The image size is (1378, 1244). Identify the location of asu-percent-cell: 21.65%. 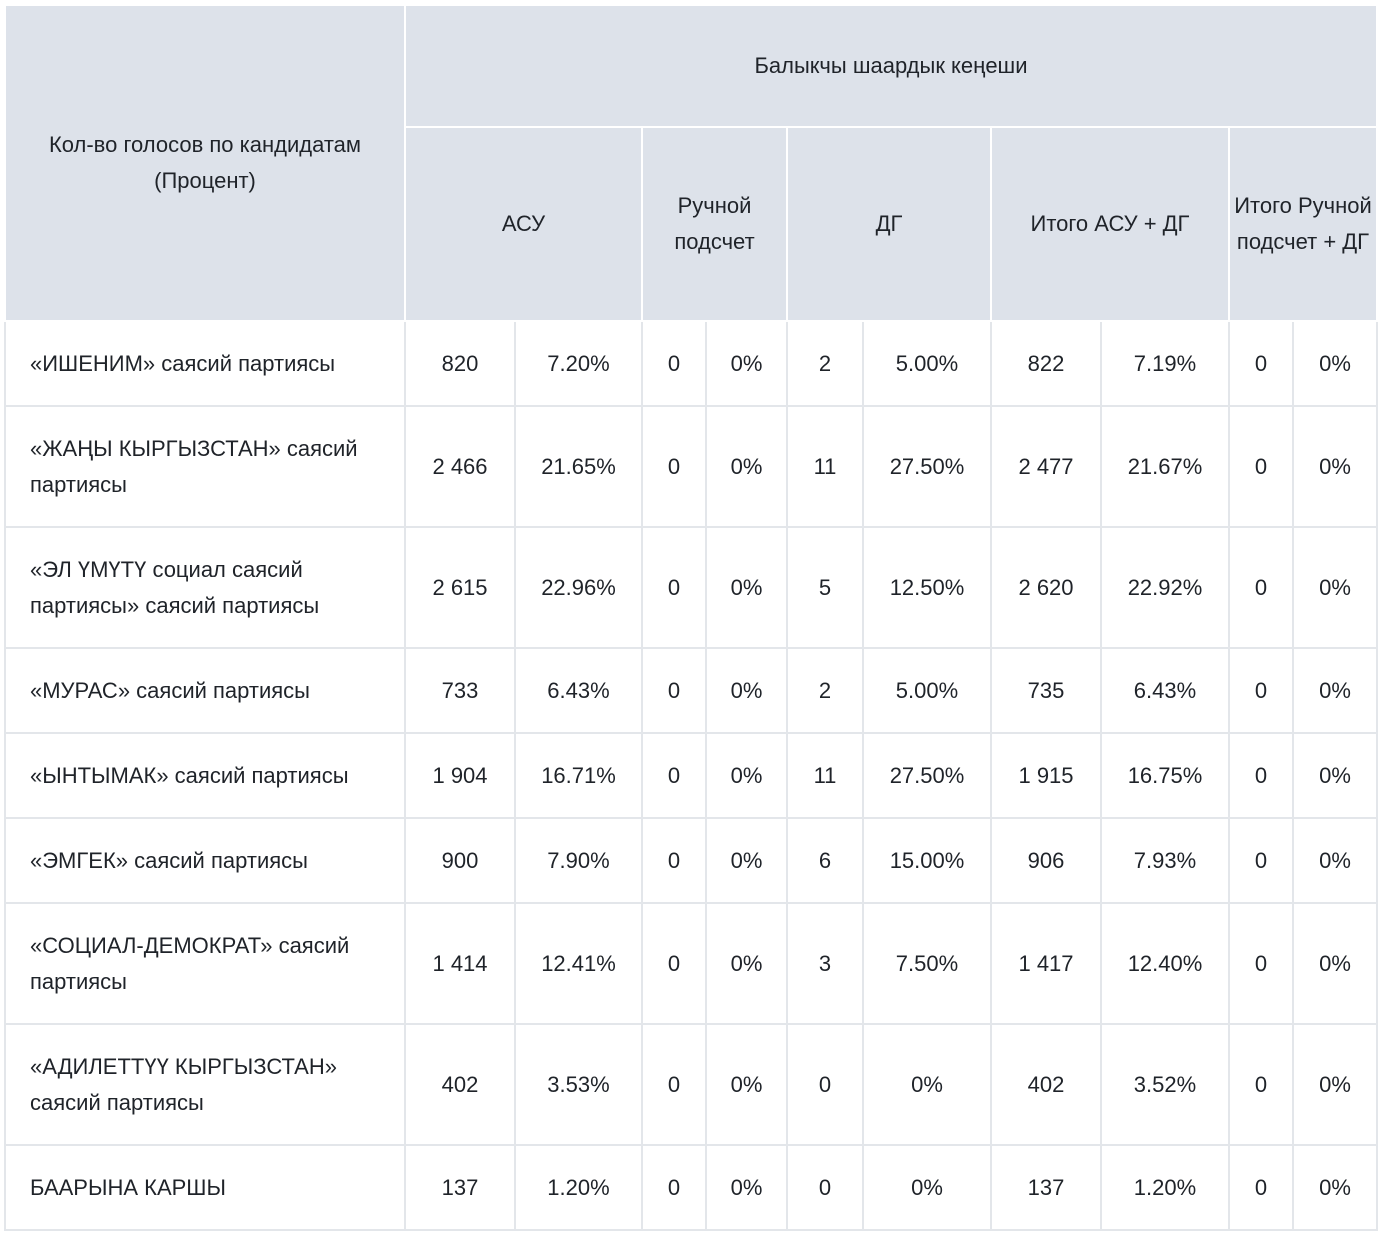
(578, 466).